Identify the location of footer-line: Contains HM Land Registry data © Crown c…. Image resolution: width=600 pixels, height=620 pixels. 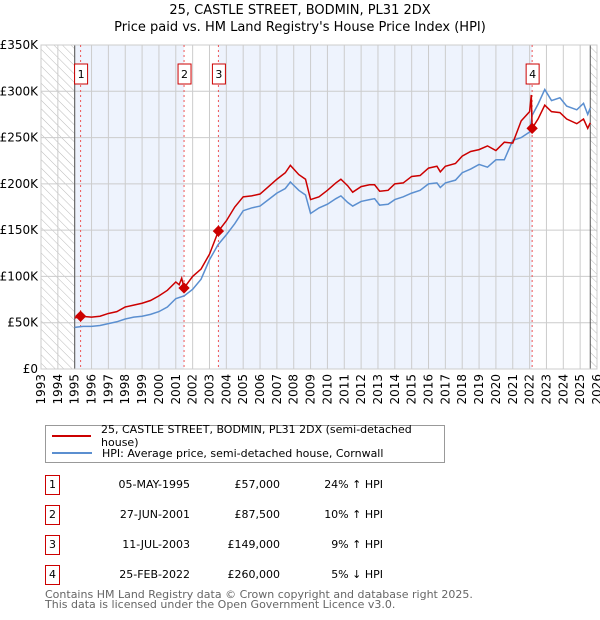
(259, 594).